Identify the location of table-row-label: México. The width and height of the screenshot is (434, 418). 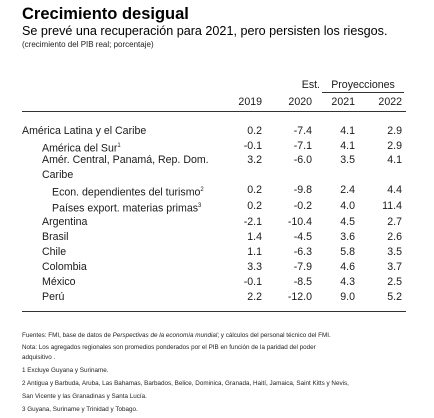
(59, 282).